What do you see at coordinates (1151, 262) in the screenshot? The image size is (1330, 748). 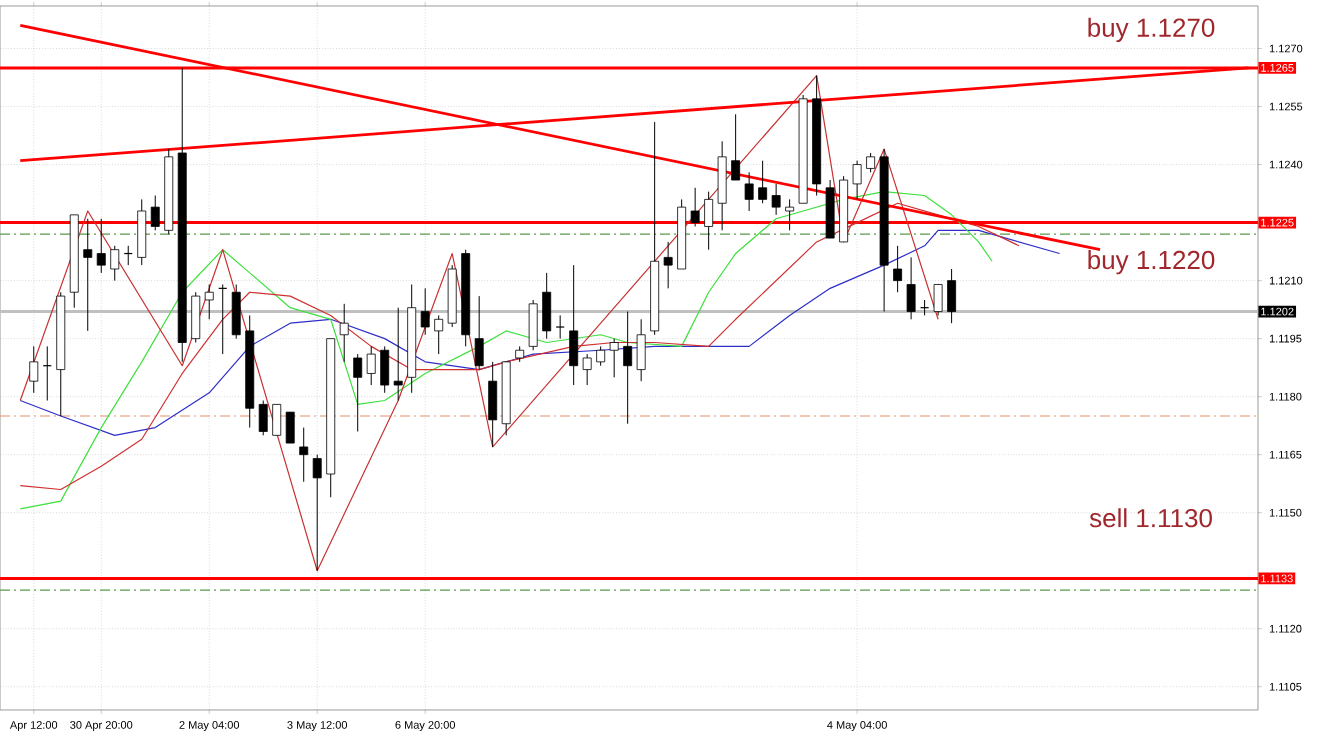 I see `annotation: buy 1.1220` at bounding box center [1151, 262].